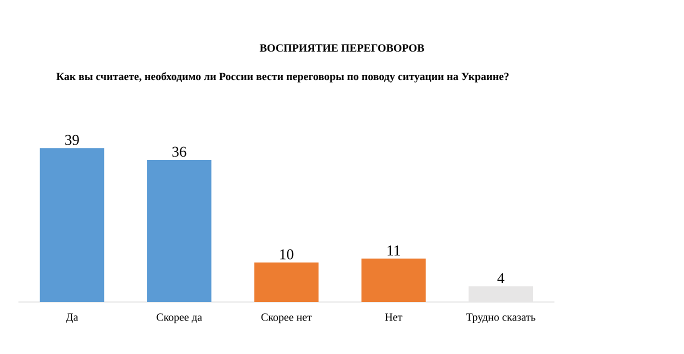 This screenshot has width=684, height=354. I want to click on data-label: 39, so click(72, 139).